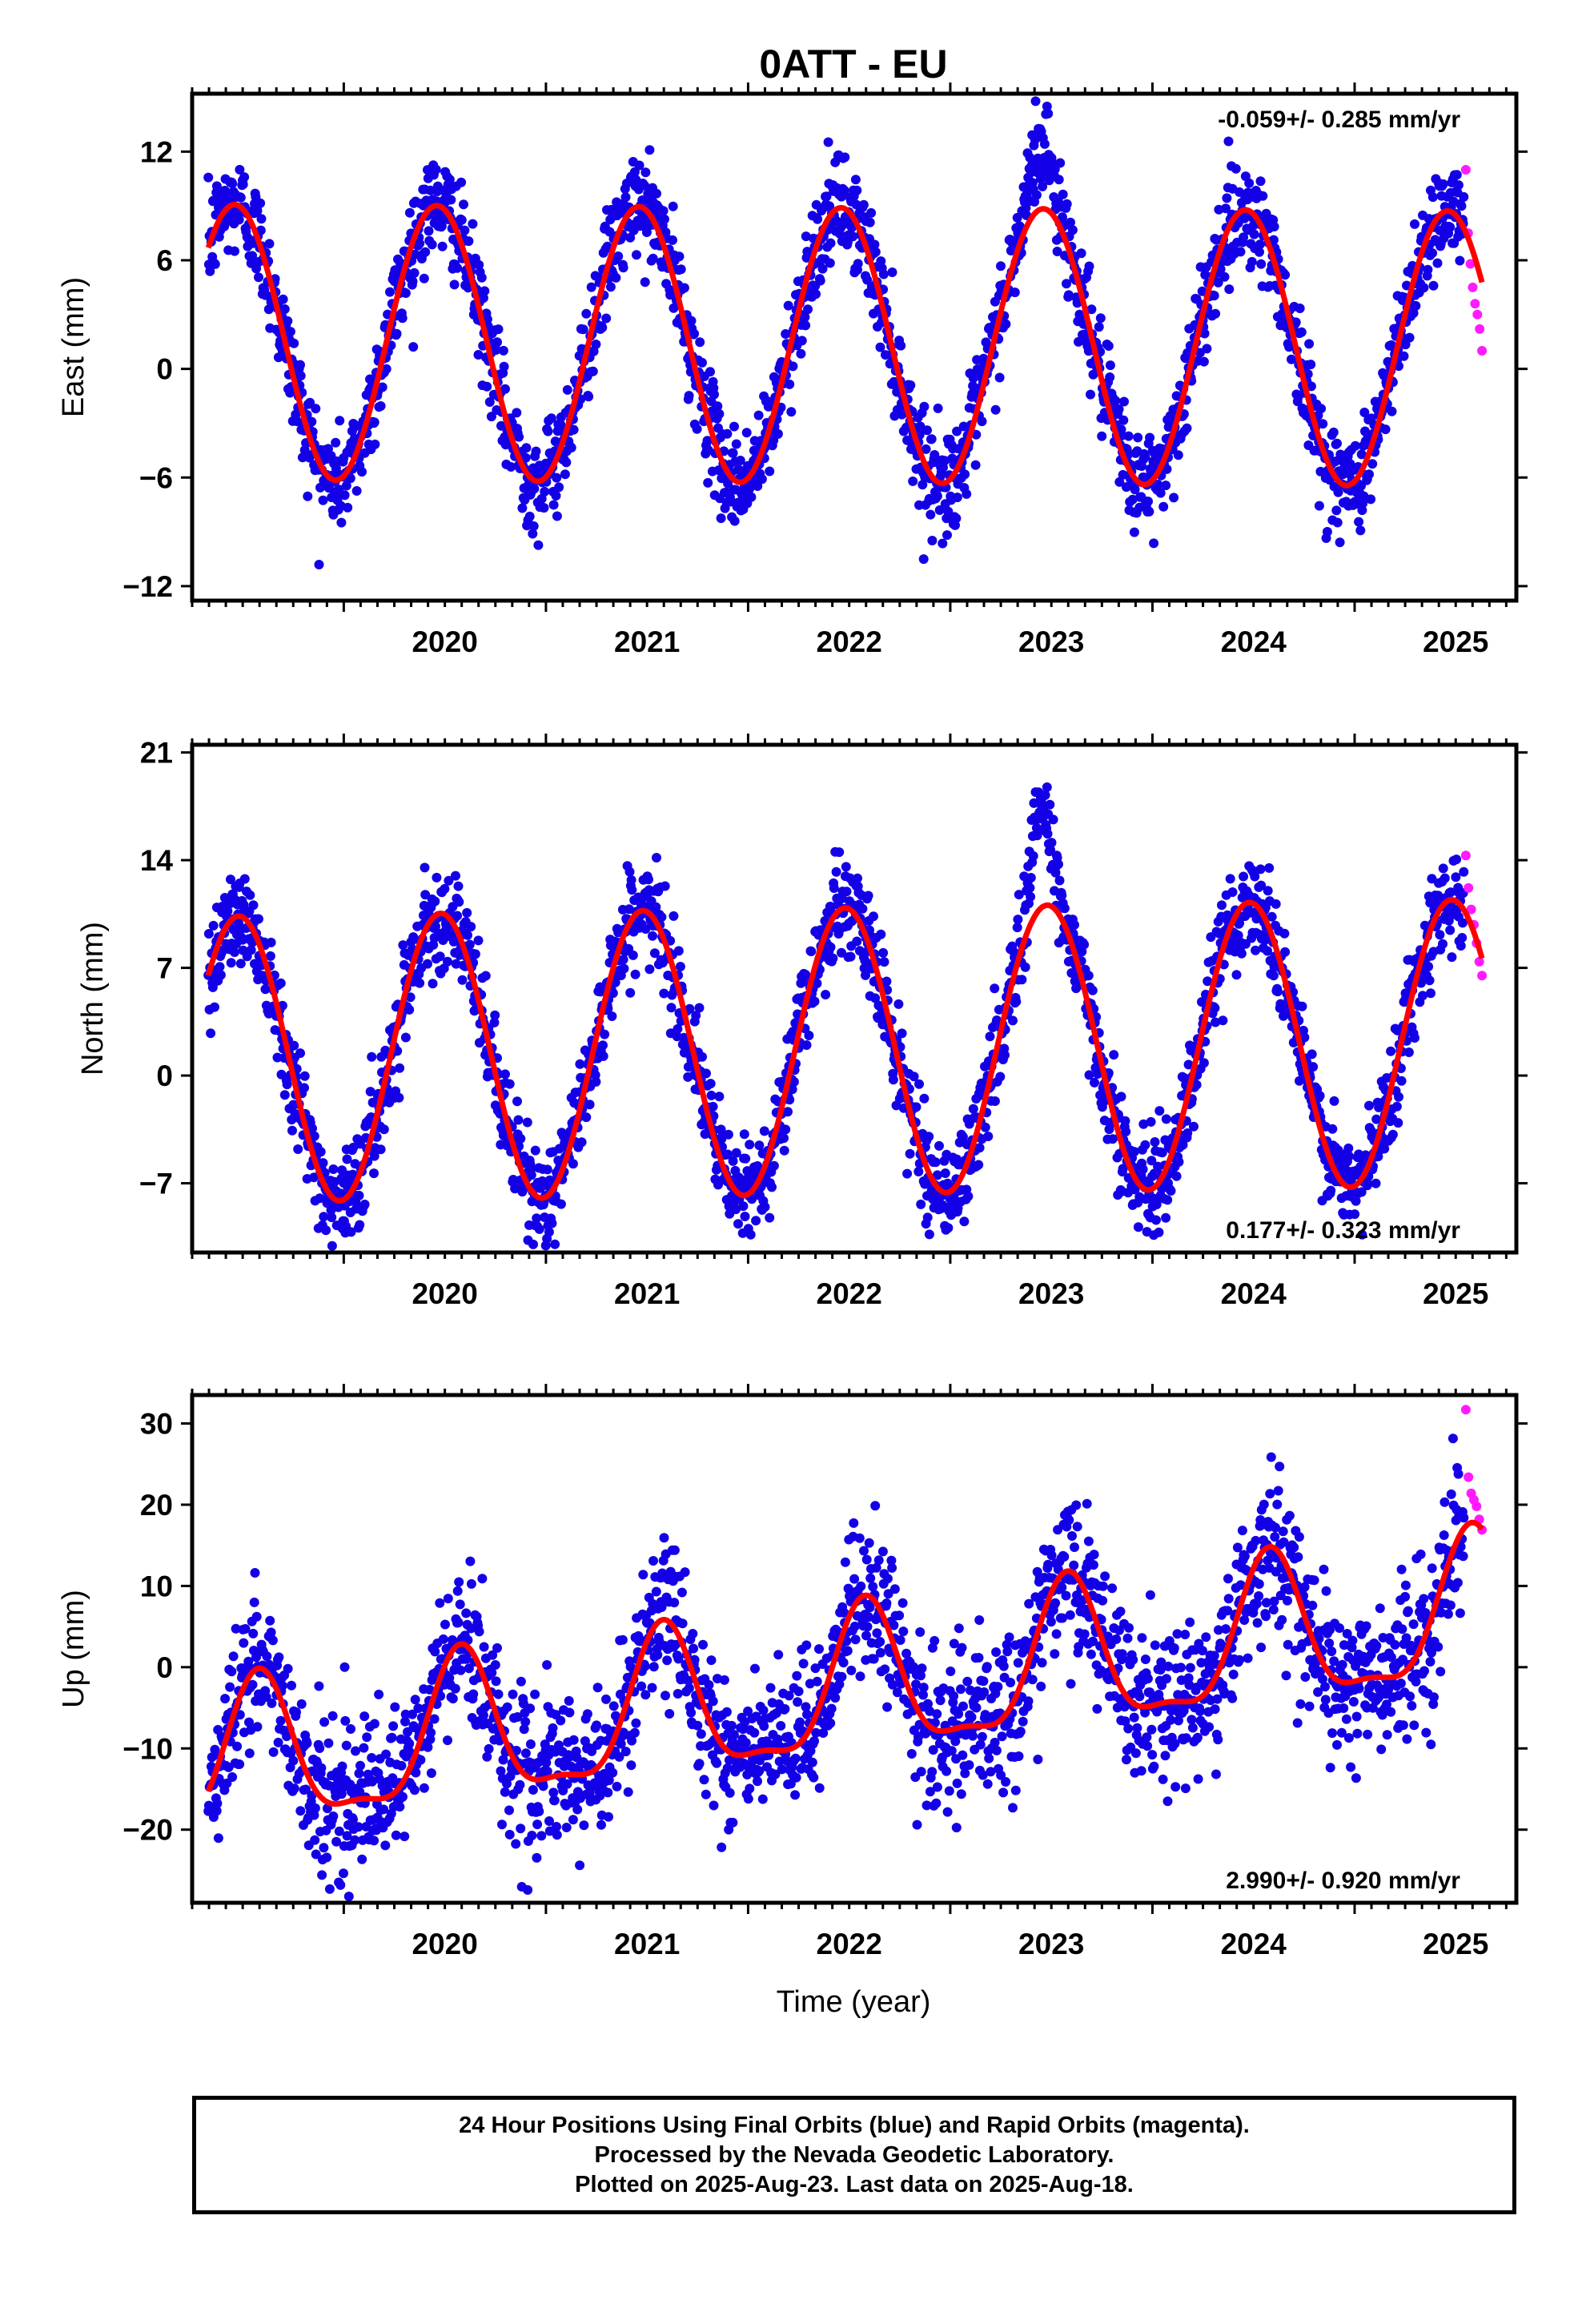 The height and width of the screenshot is (2324, 1582). I want to click on y-tick-label-east: 12, so click(156, 151).